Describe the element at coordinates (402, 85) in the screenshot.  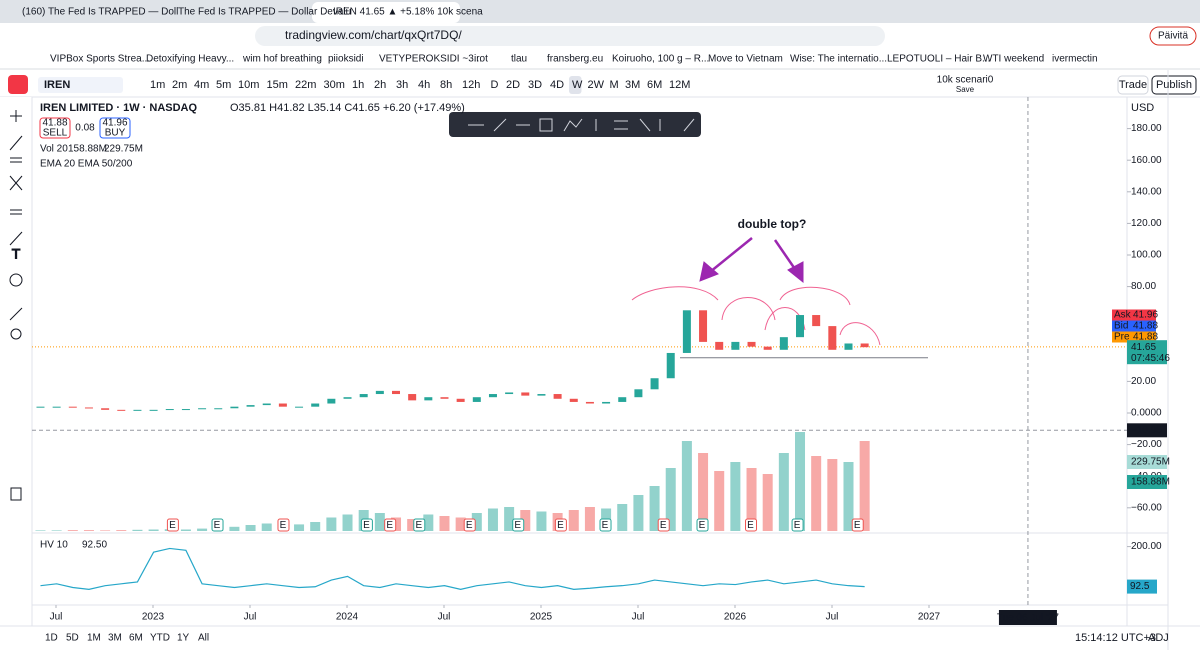
I see `interval: 3h` at that location.